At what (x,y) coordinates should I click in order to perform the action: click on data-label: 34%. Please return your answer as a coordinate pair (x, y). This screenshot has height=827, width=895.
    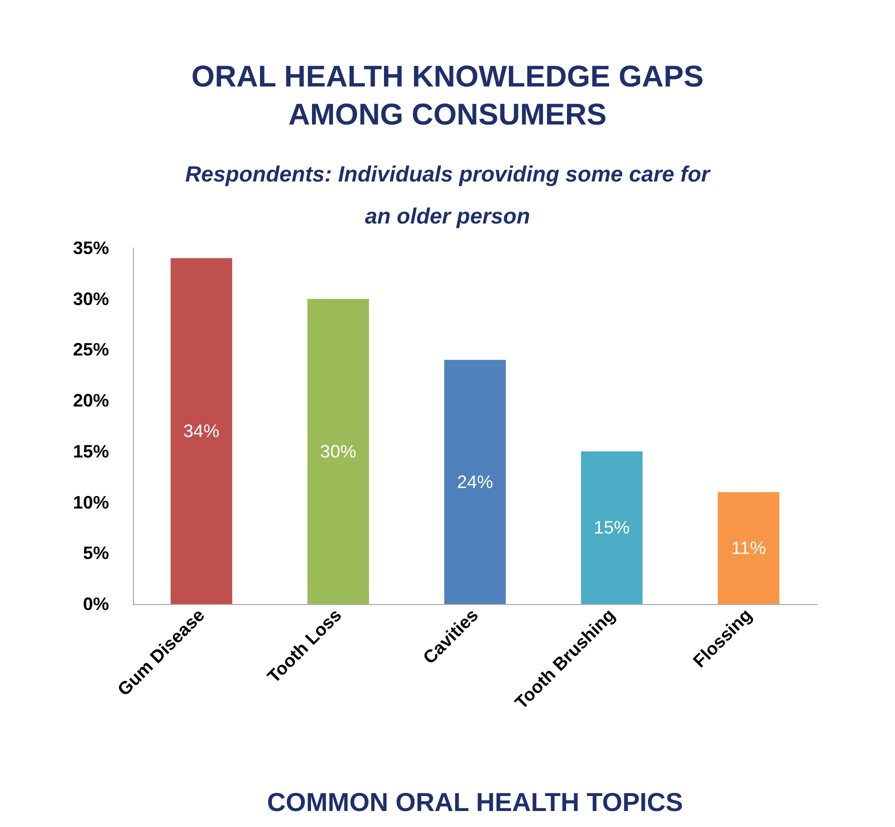
    Looking at the image, I should click on (201, 431).